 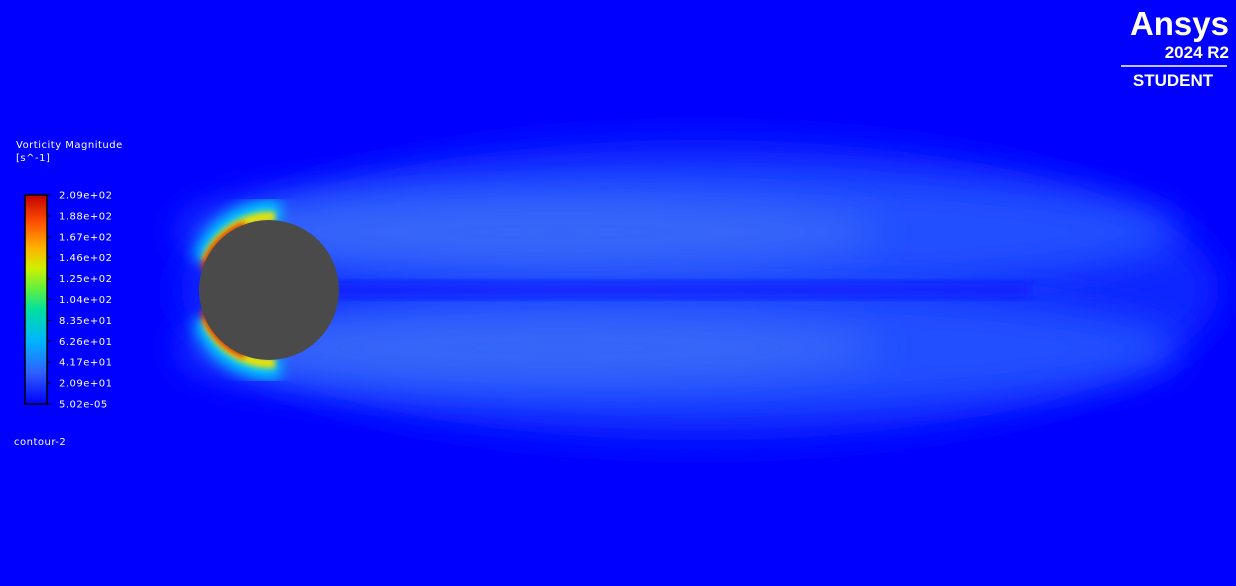 I want to click on colorbar-label: 2.09e+02, so click(x=86, y=196).